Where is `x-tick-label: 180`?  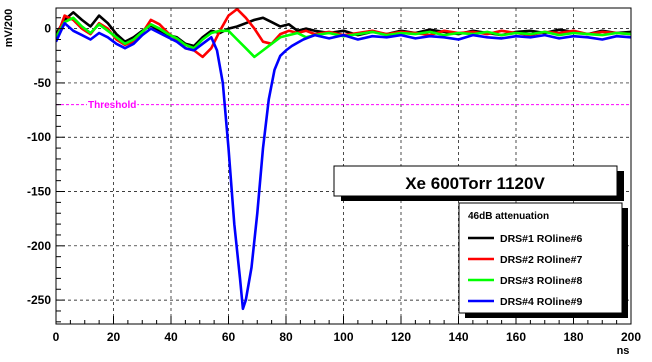 x-tick-label: 180 is located at coordinates (573, 337).